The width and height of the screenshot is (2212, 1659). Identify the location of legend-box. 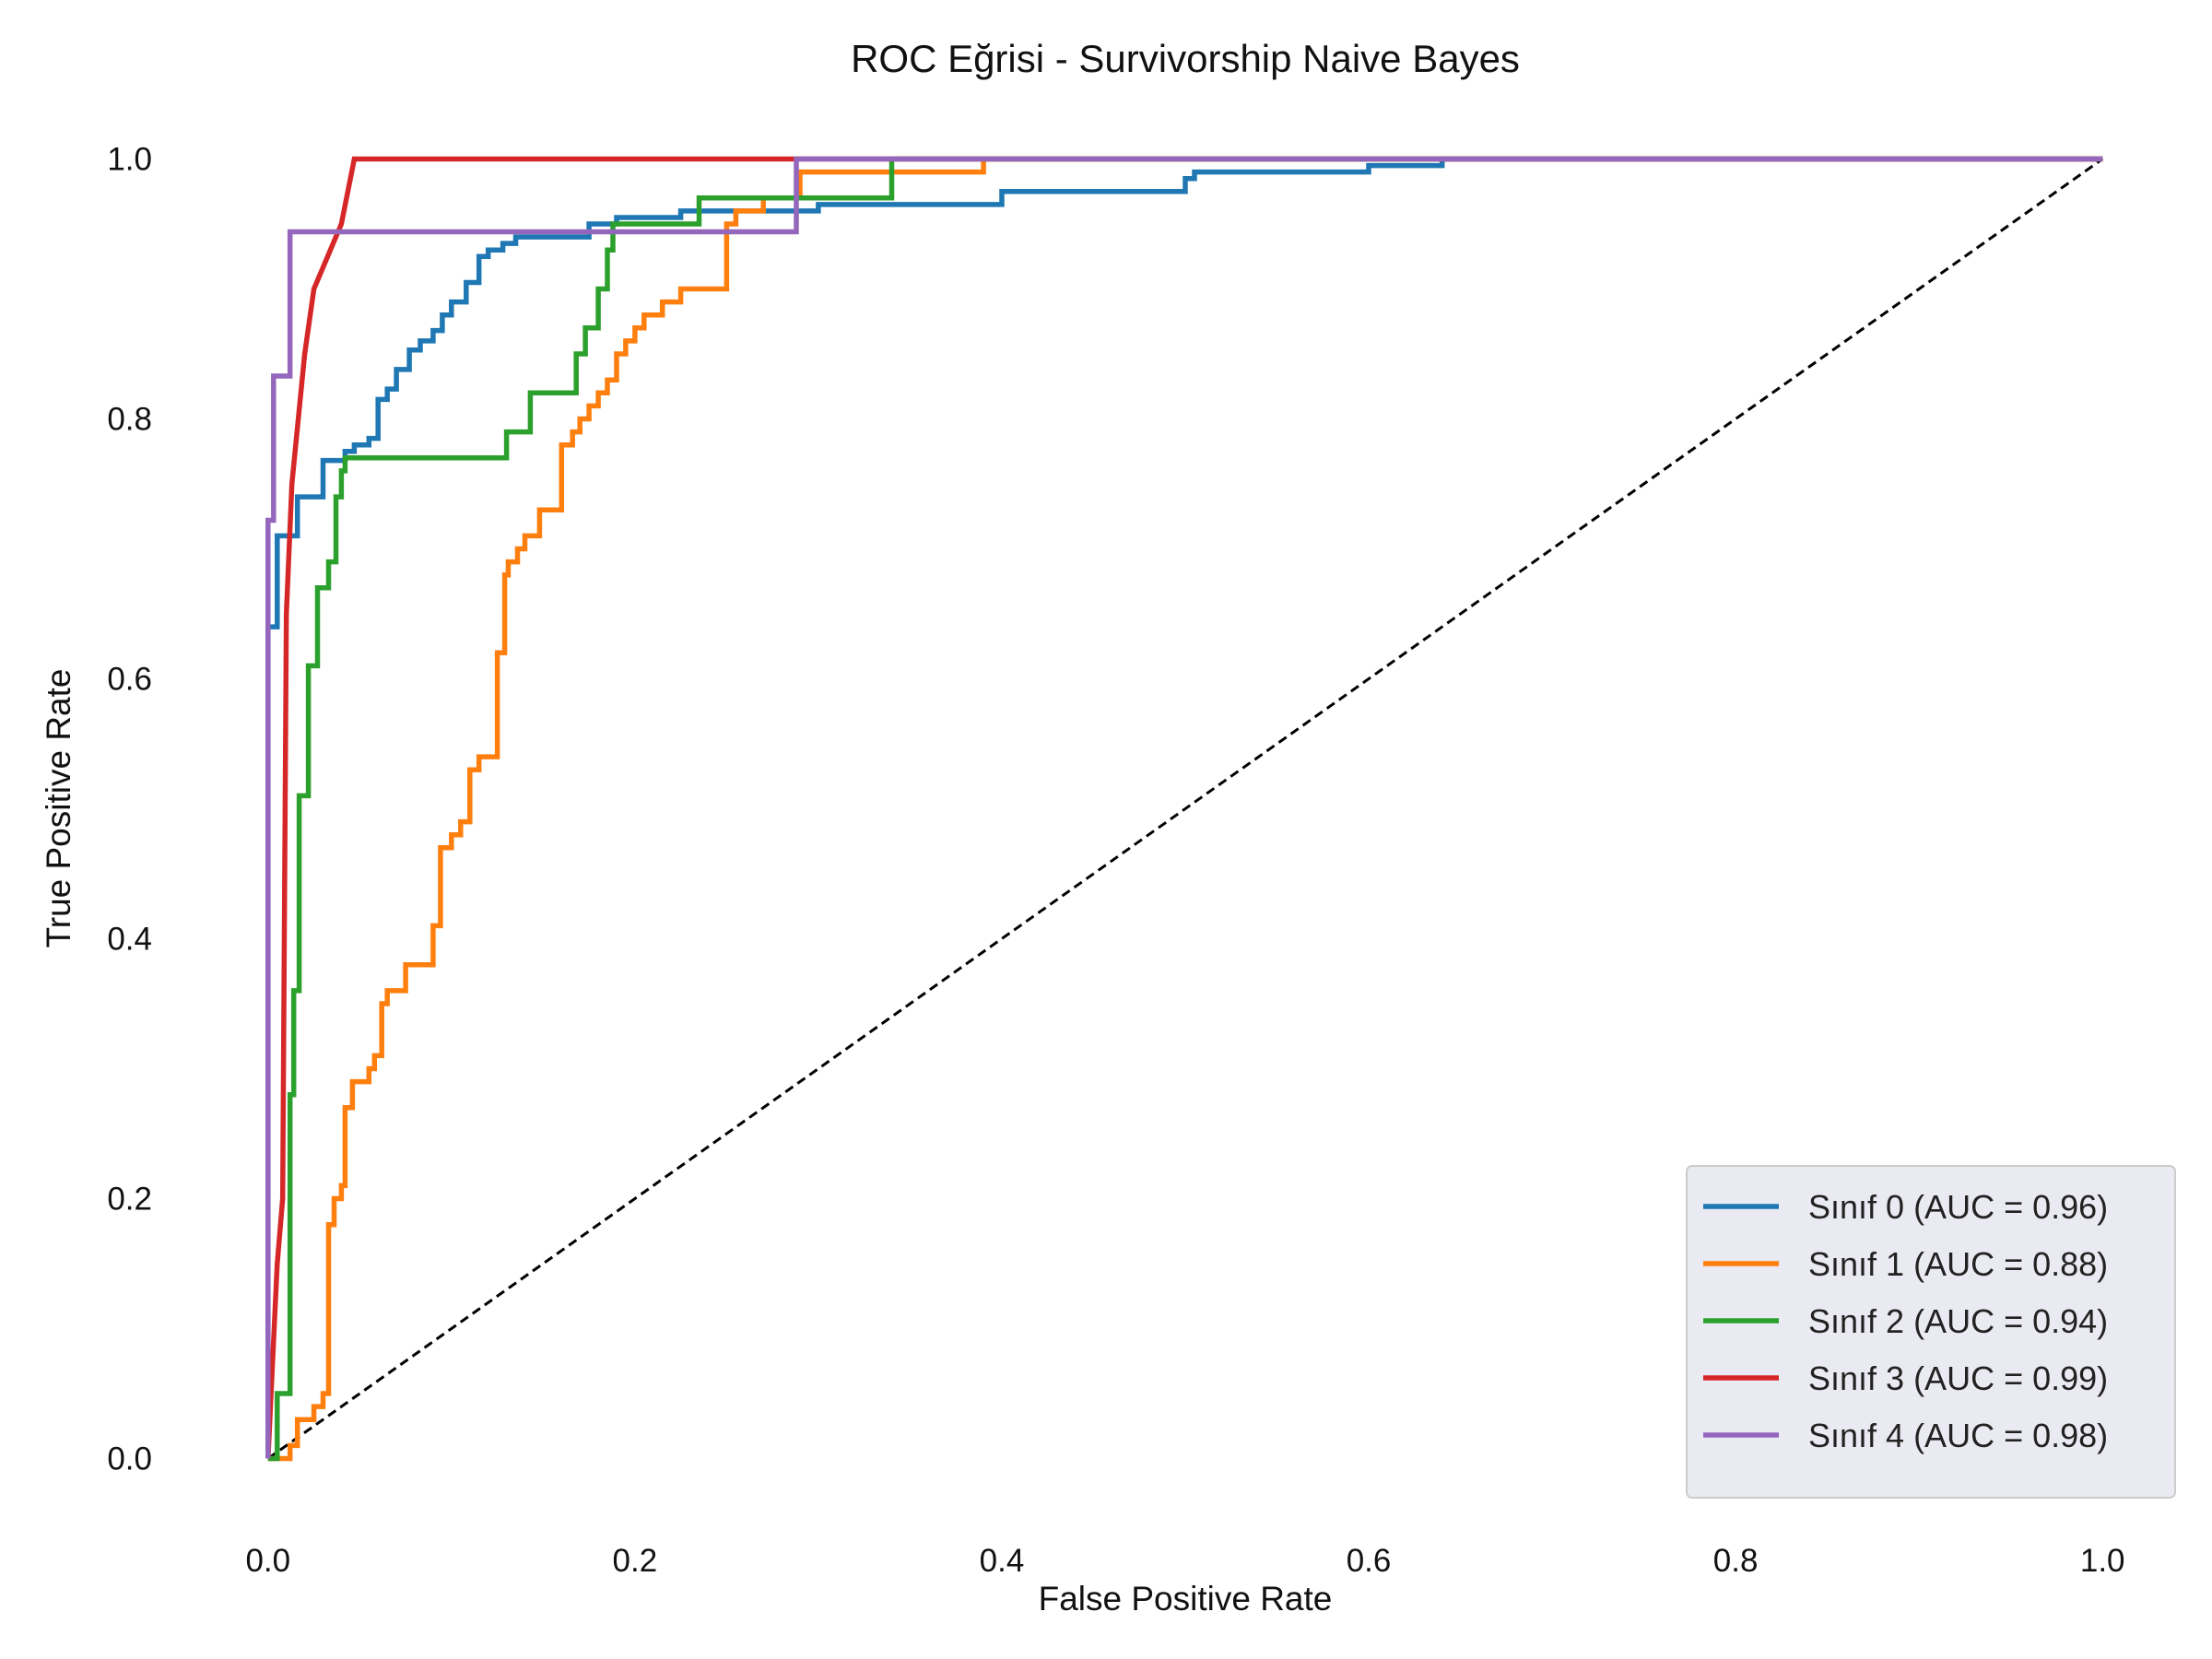
(1931, 1332).